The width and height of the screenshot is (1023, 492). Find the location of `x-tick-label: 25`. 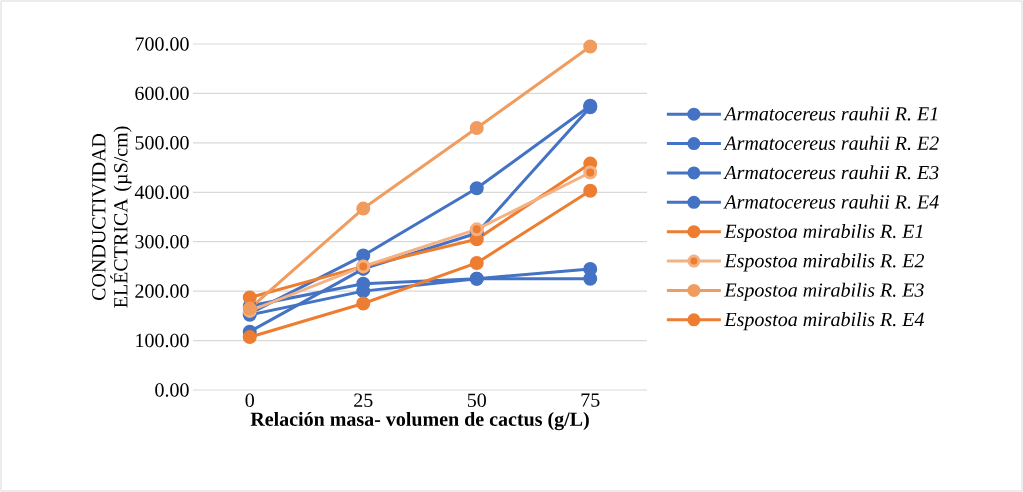

x-tick-label: 25 is located at coordinates (363, 400).